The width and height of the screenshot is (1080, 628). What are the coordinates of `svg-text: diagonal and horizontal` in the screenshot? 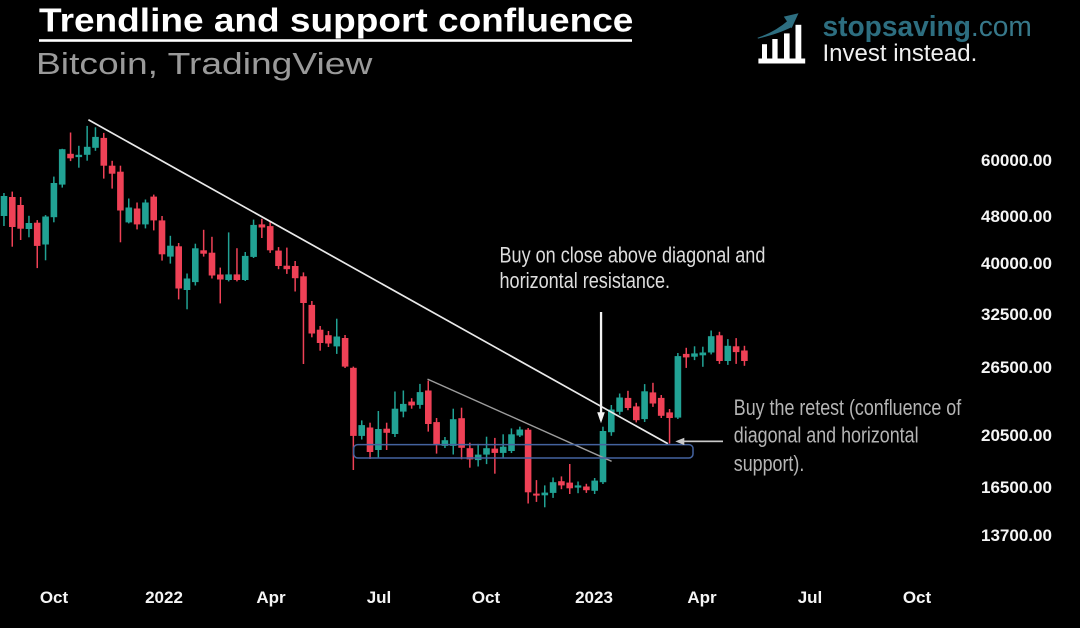 It's located at (826, 436).